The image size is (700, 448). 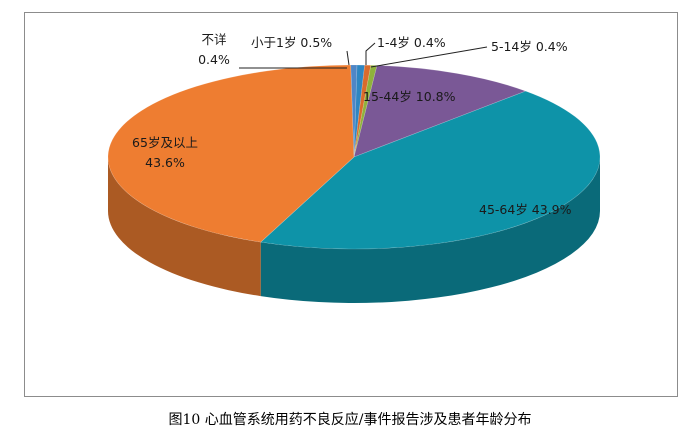 I want to click on slice-label-2: 5-14岁 0.4%, so click(x=529, y=46).